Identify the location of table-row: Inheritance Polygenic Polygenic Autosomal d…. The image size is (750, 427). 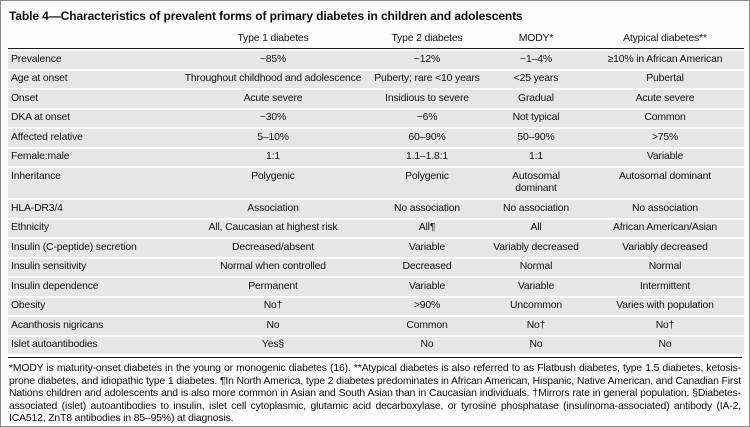
(376, 183).